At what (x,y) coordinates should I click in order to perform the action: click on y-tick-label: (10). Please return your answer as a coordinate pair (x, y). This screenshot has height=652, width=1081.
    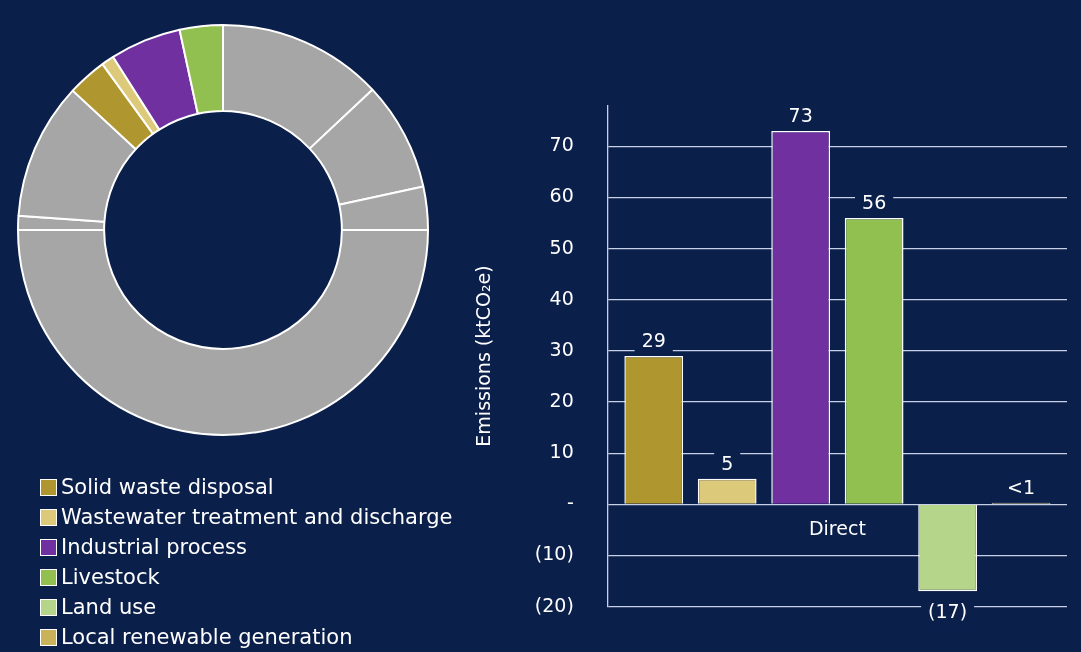
    Looking at the image, I should click on (554, 553).